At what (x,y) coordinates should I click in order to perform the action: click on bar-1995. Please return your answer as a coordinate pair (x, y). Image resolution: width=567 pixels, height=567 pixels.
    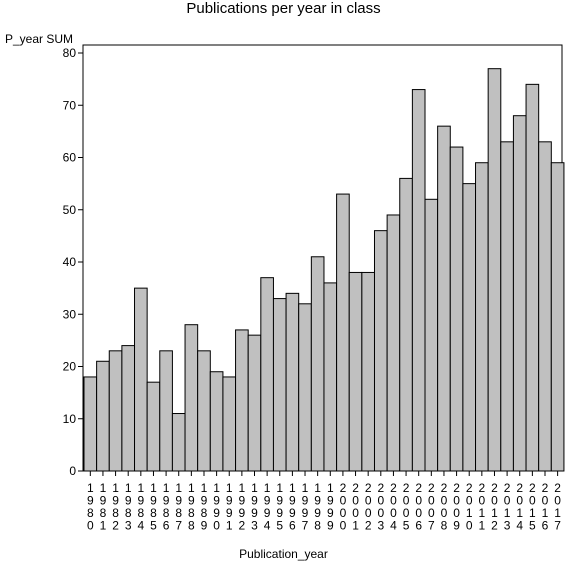
    Looking at the image, I should click on (279, 385).